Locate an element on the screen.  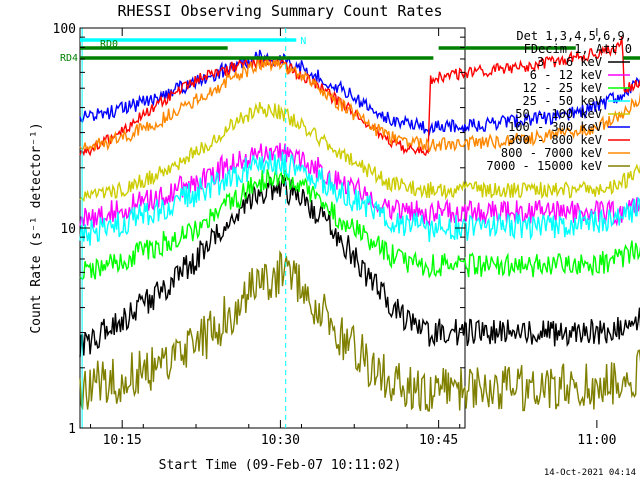
y-tick-label: 10 is located at coordinates (68, 229).